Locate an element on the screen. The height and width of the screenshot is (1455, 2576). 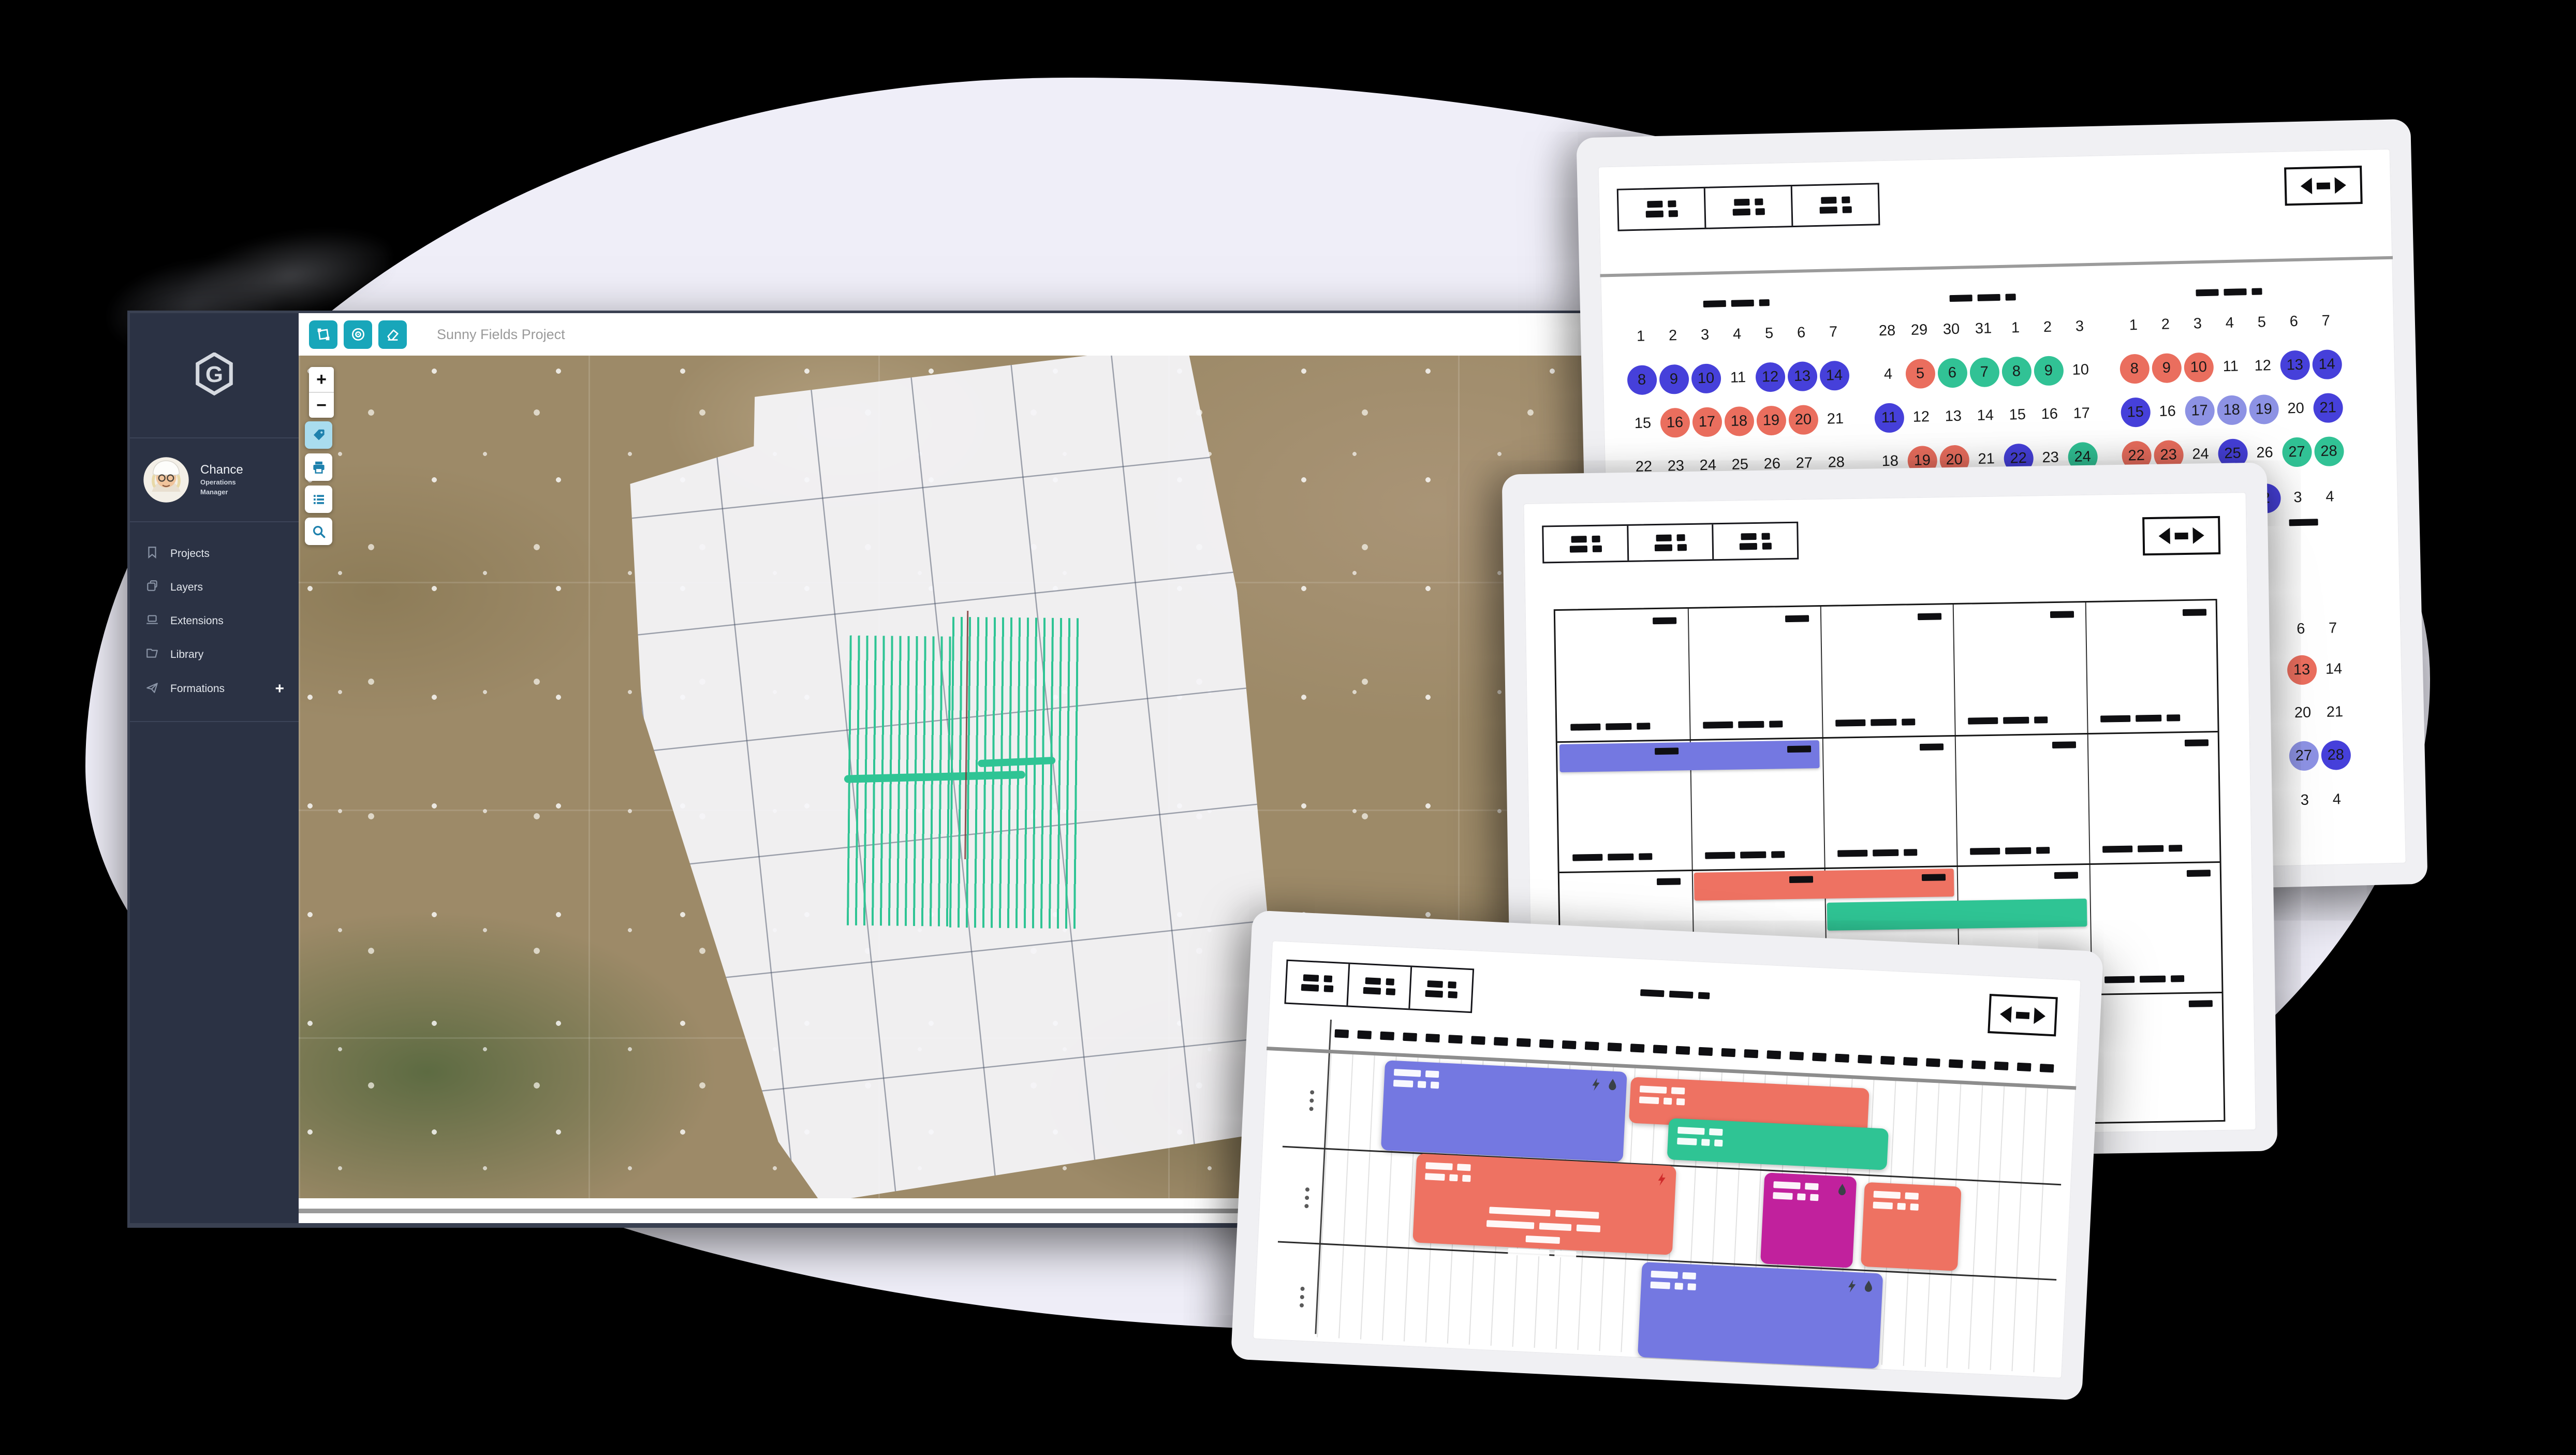
sidebar-item-formations: Formations + is located at coordinates (215, 689).